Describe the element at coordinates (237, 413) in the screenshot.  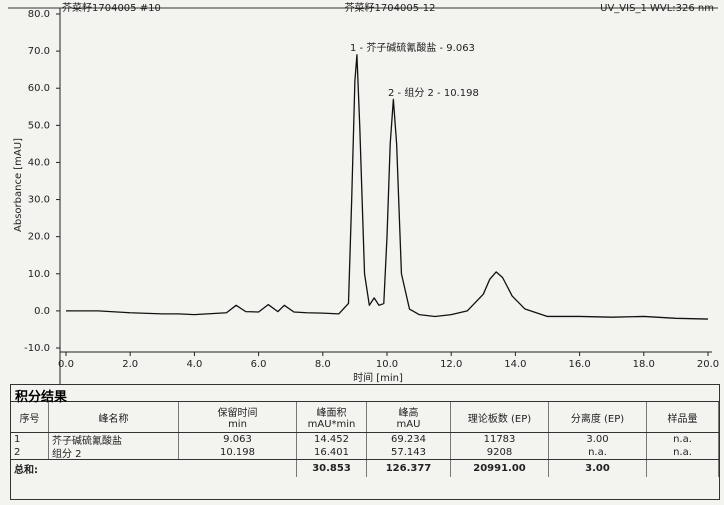
I see `header-text: 保留时间` at that location.